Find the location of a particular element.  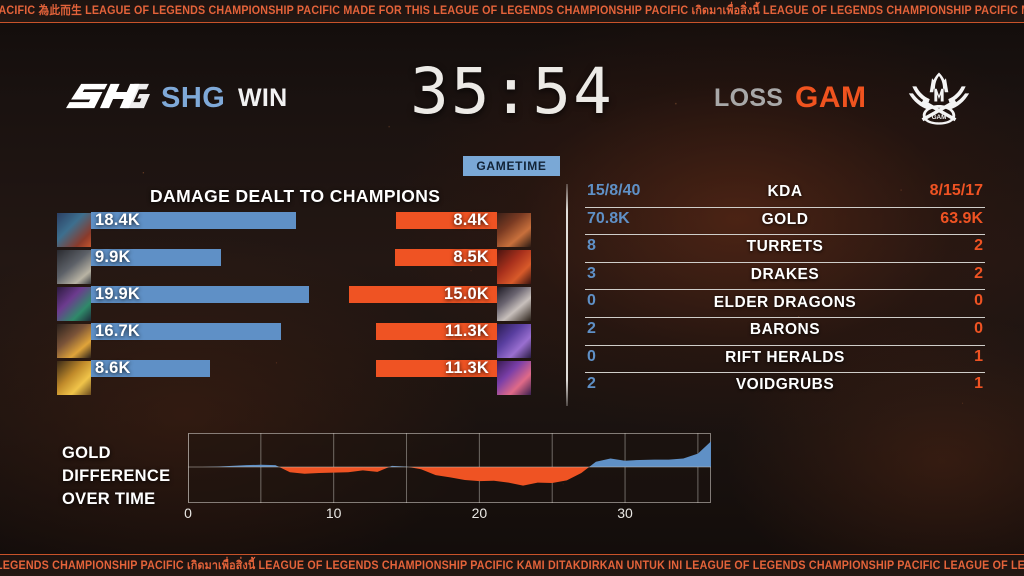

damage-value-left: 16.7K is located at coordinates (118, 331).